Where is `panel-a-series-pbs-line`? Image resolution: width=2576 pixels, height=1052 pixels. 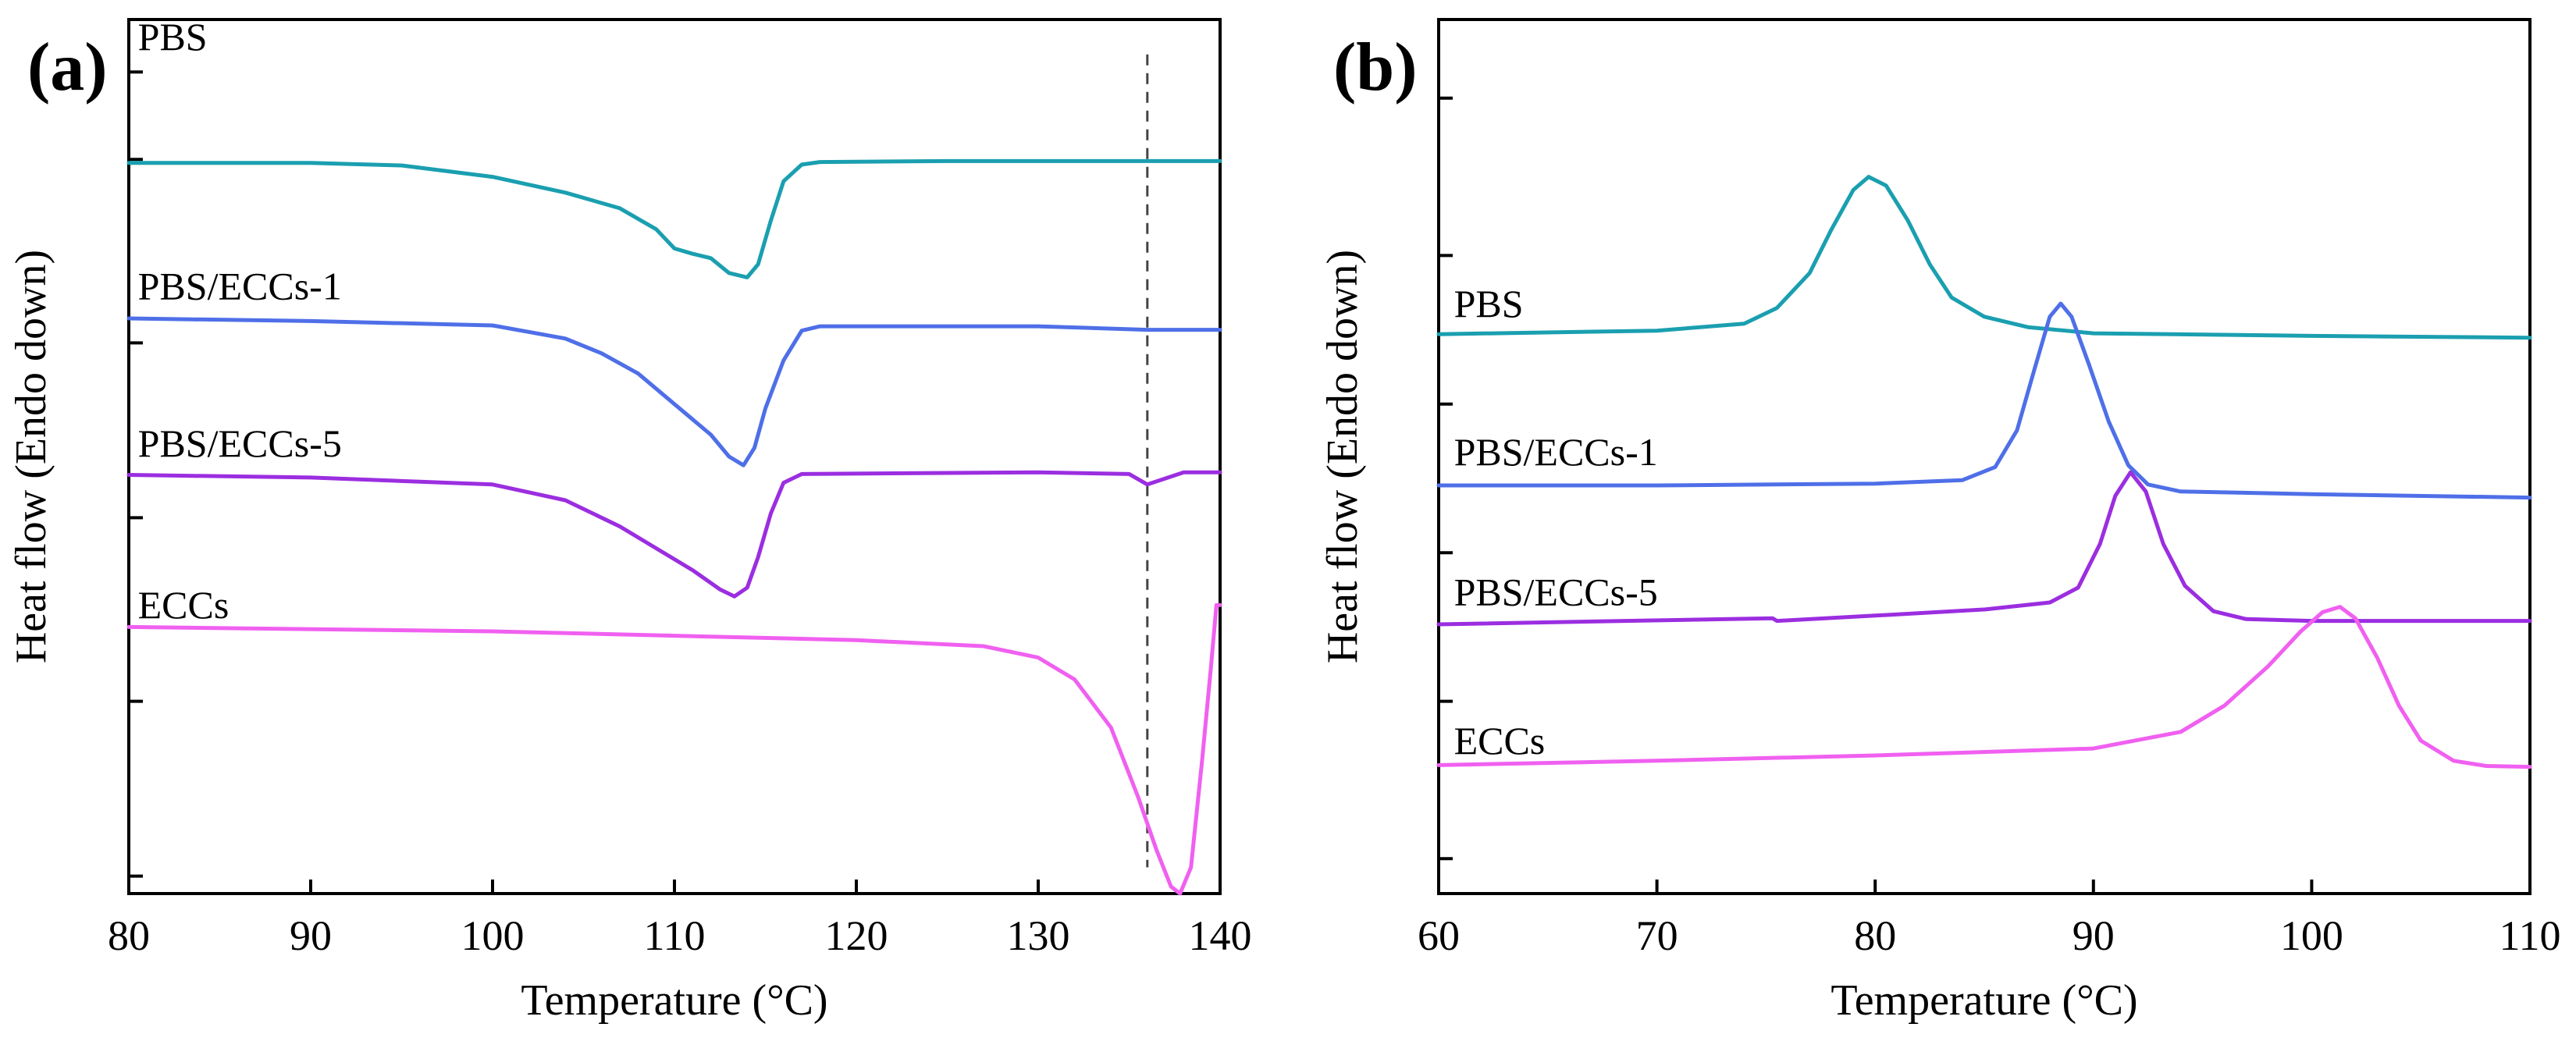 panel-a-series-pbs-line is located at coordinates (674, 218).